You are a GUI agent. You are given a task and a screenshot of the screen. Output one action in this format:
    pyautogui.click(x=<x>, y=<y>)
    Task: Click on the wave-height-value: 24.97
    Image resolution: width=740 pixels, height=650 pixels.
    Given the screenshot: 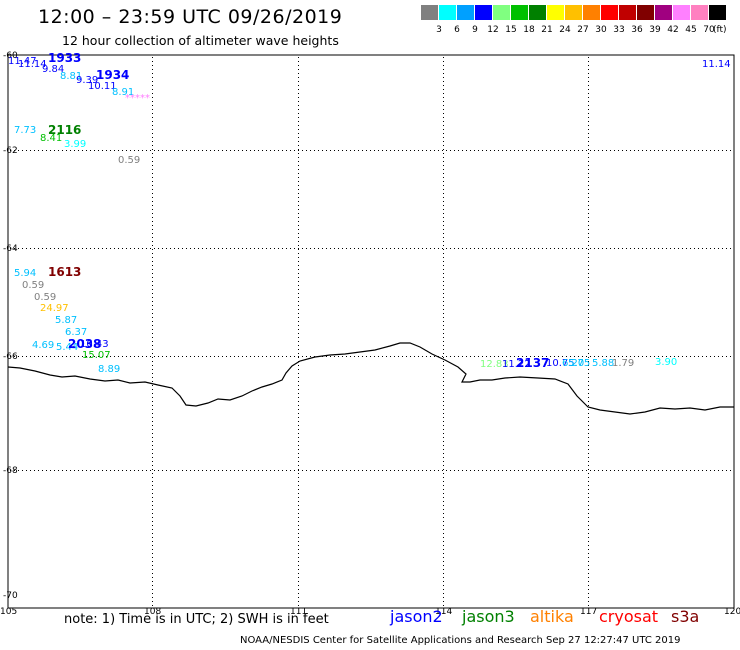 What is the action you would take?
    pyautogui.click(x=54, y=308)
    